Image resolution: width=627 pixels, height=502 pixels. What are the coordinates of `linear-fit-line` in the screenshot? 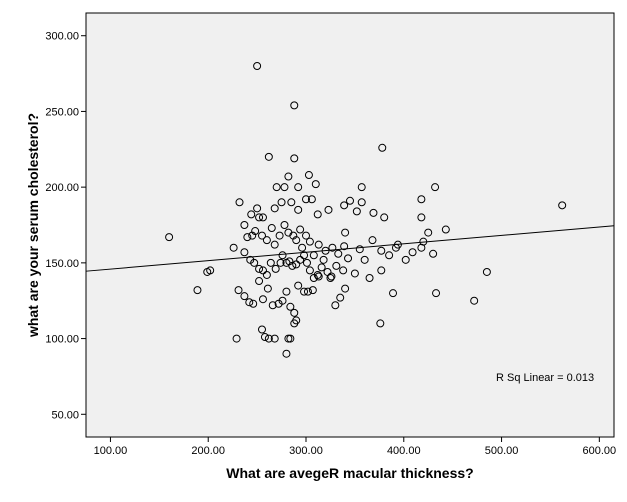 It's located at (350, 248).